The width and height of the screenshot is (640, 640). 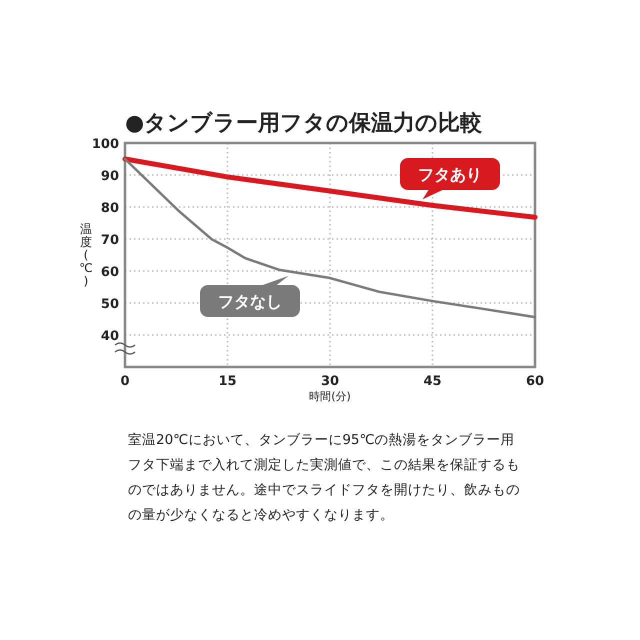 I want to click on y-axis-title: 温度(℃), so click(x=86, y=255).